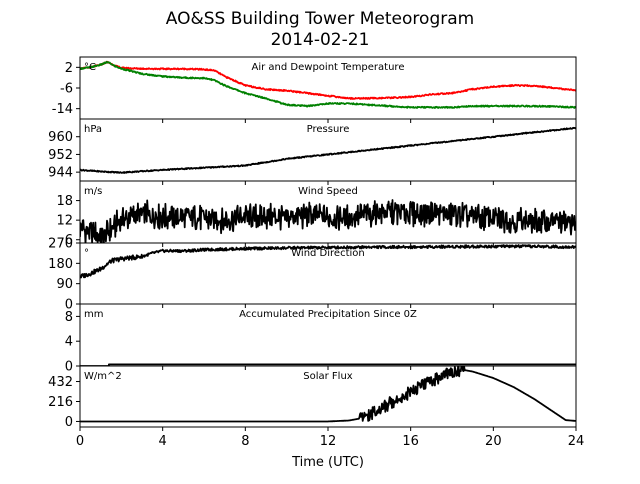  What do you see at coordinates (64, 201) in the screenshot?
I see `y-tick-label: 18` at bounding box center [64, 201].